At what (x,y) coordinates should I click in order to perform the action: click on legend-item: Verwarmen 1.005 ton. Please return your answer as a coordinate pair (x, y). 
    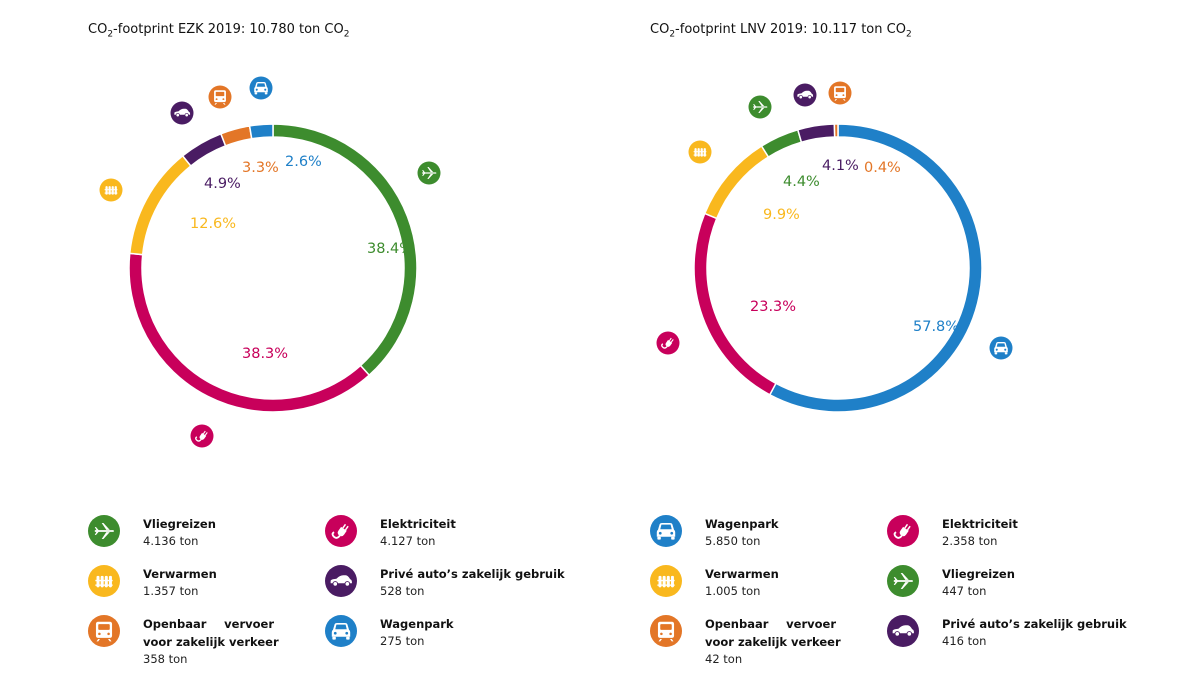
    Looking at the image, I should click on (770, 593).